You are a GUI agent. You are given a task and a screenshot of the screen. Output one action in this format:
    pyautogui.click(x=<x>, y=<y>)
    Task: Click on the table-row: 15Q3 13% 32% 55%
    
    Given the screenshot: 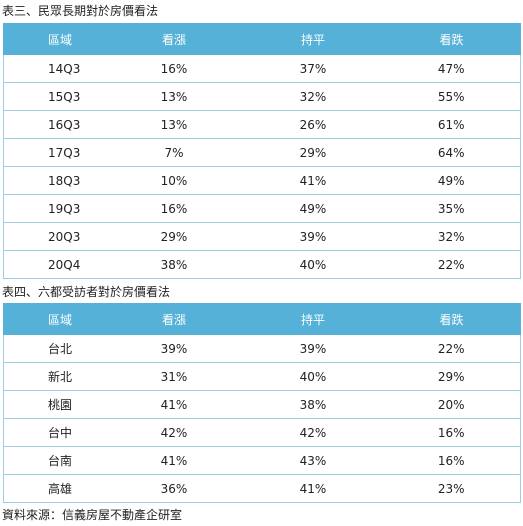 What is the action you would take?
    pyautogui.click(x=262, y=96)
    